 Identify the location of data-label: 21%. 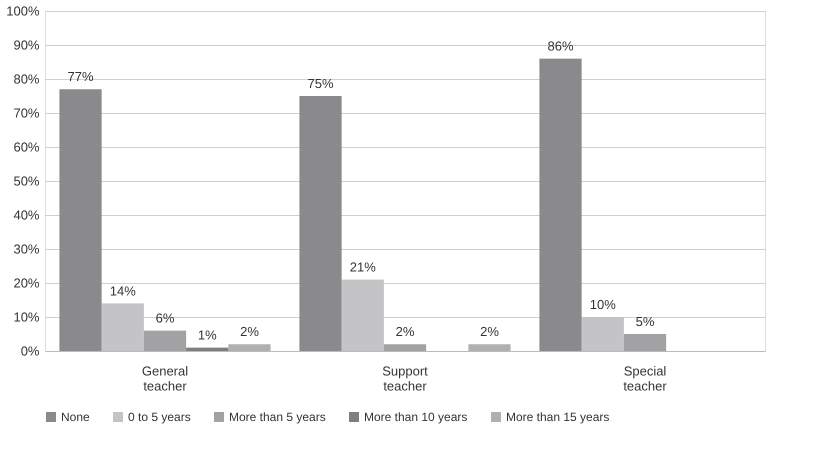
(363, 267).